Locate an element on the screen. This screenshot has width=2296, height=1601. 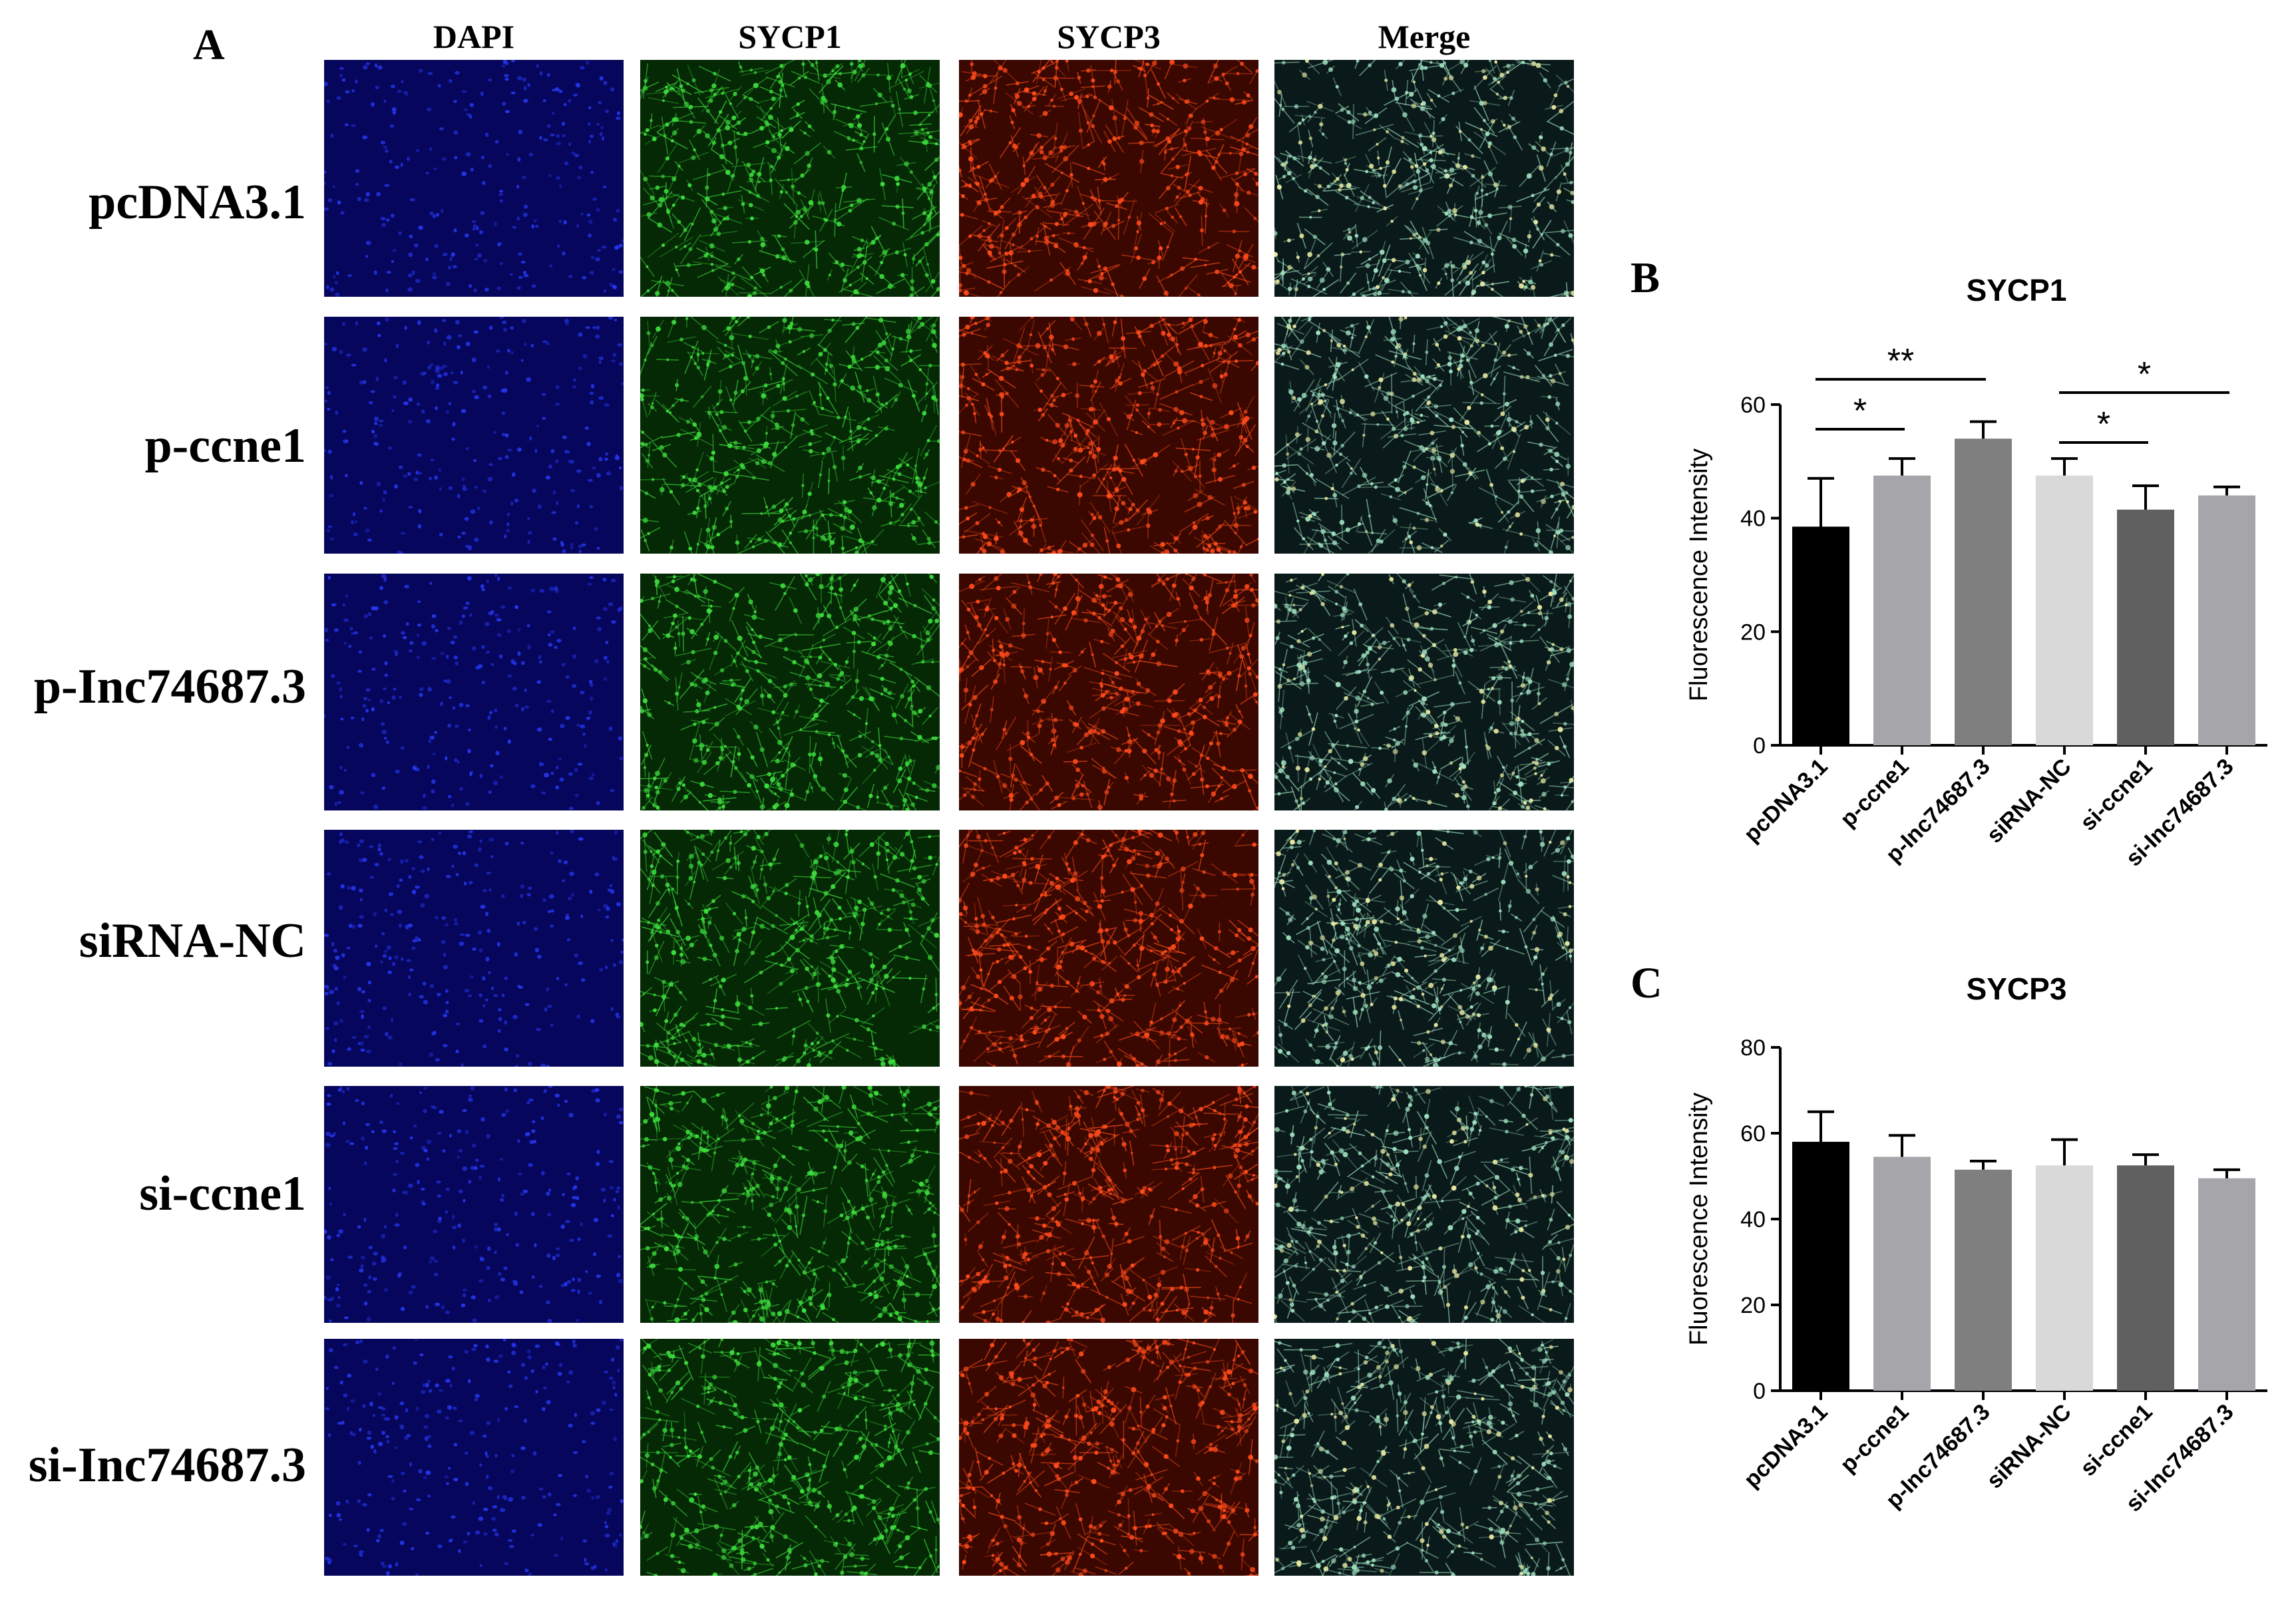
row-label-pcdna31: pcDNA3.1 is located at coordinates (197, 202).